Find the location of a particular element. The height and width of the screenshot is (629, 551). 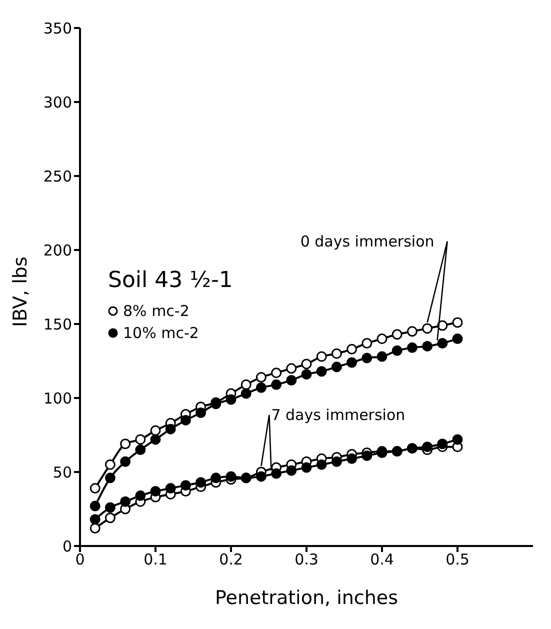

y-tick-label: 100 is located at coordinates (57, 398).